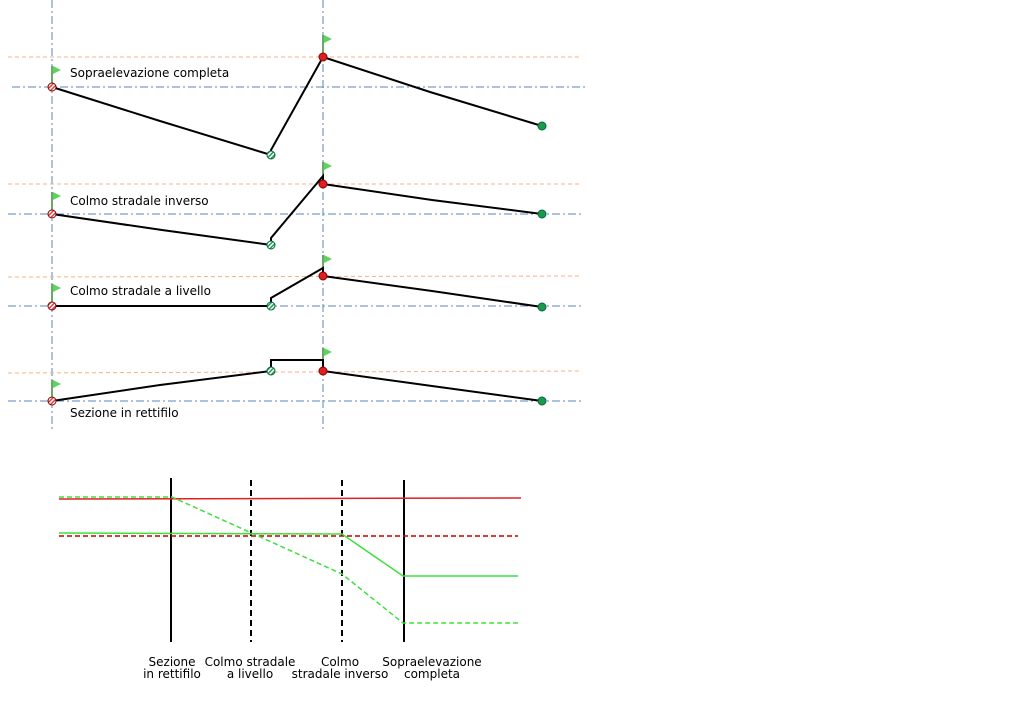  Describe the element at coordinates (140, 291) in the screenshot. I see `section-label: Colmo stradale a livello` at that location.